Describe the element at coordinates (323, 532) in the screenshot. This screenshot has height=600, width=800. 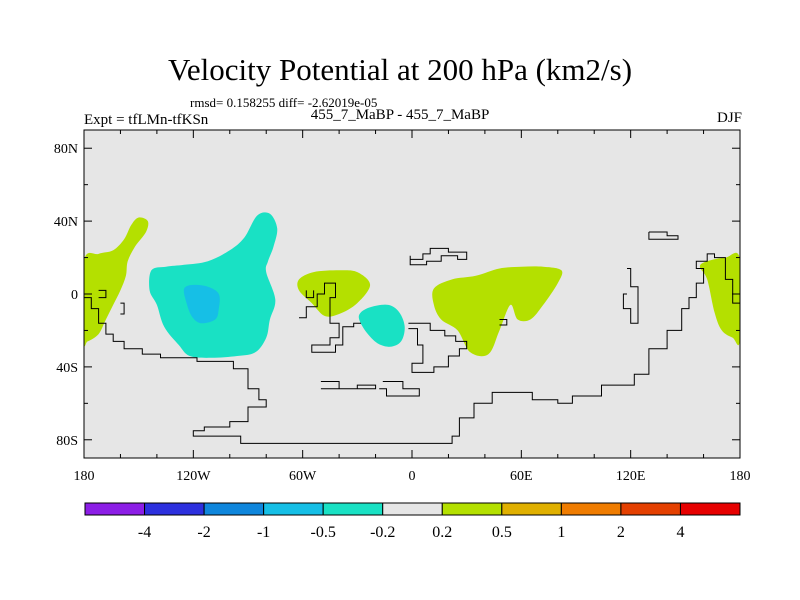
I see `colorbar-label: -0.5` at that location.